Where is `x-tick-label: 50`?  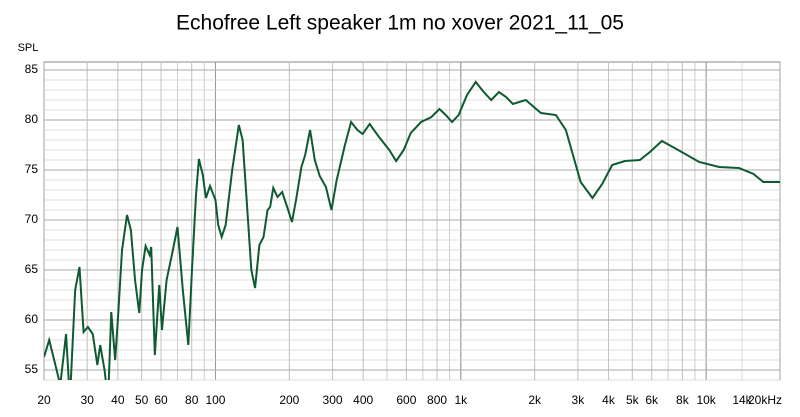
x-tick-label: 50 is located at coordinates (142, 400).